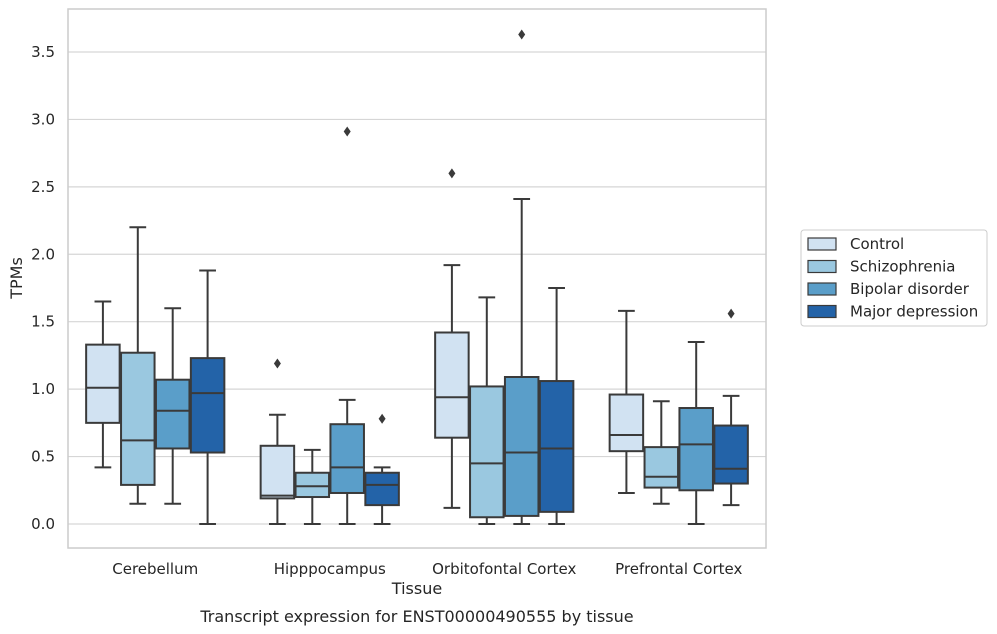 This screenshot has height=634, width=997. What do you see at coordinates (910, 289) in the screenshot?
I see `legend-label: Bipolar disorder` at bounding box center [910, 289].